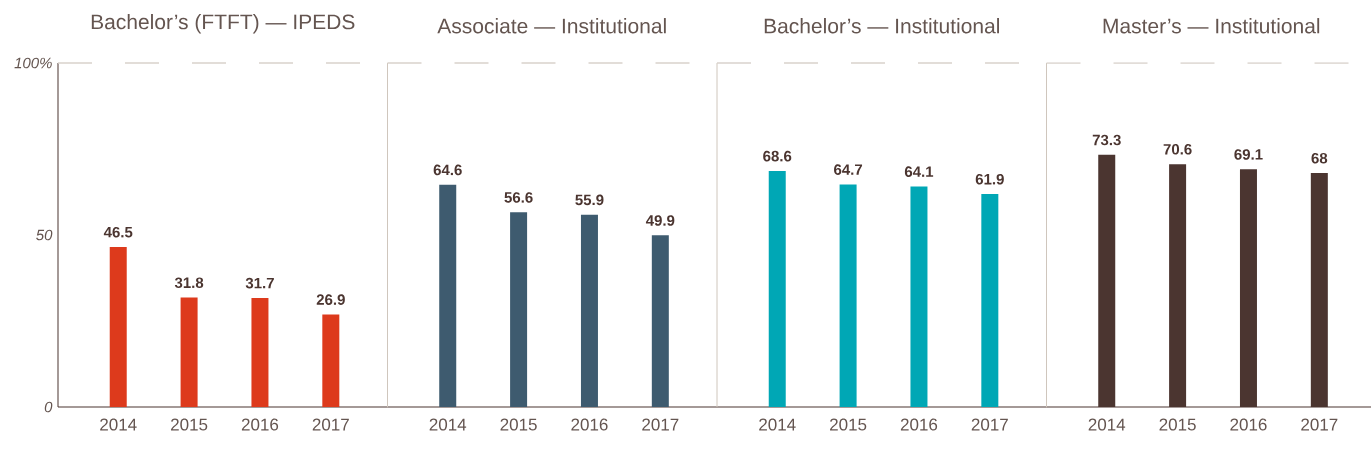 The height and width of the screenshot is (450, 1371). I want to click on data-label: 49.9, so click(660, 220).